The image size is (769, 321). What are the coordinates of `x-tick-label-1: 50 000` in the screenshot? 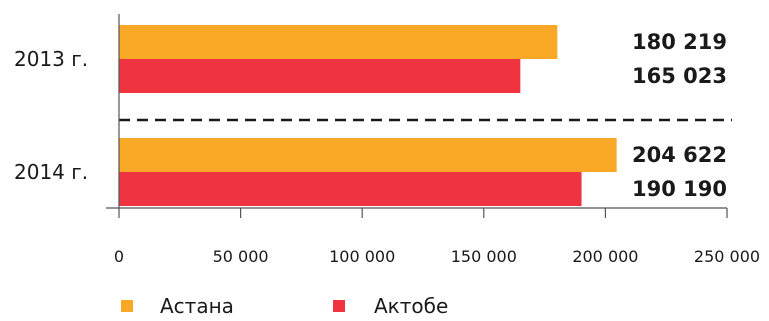 It's located at (241, 256).